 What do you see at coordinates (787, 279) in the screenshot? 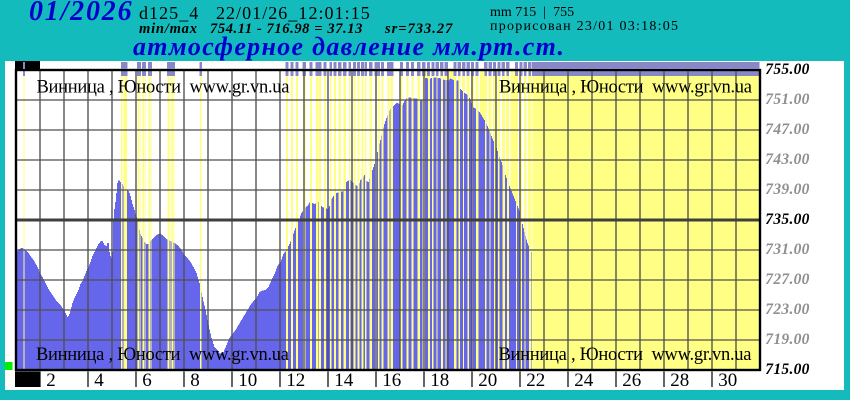
I see `svg-text: 727.00` at bounding box center [787, 279].